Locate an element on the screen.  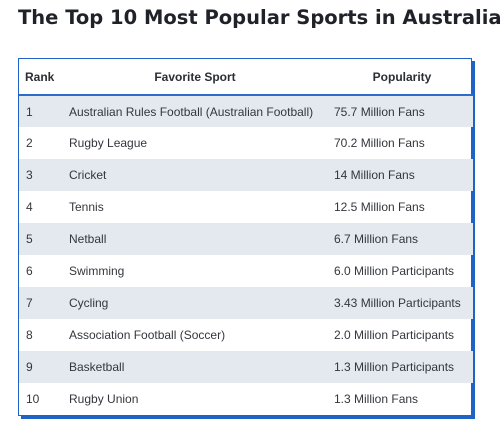
sport-cell: Association Football (Soccer) is located at coordinates (147, 335).